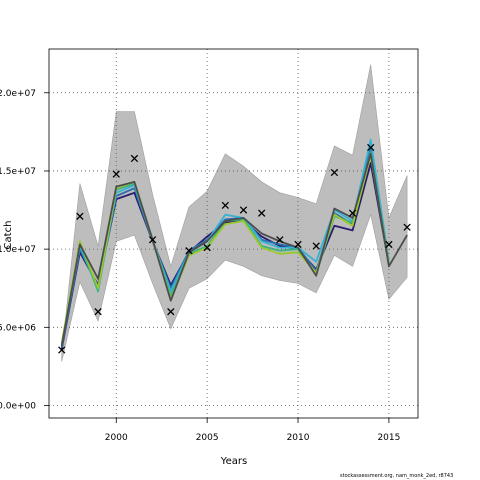 Image resolution: width=480 pixels, height=480 pixels. Describe the element at coordinates (298, 438) in the screenshot. I see `x-tick-label: 2010` at that location.